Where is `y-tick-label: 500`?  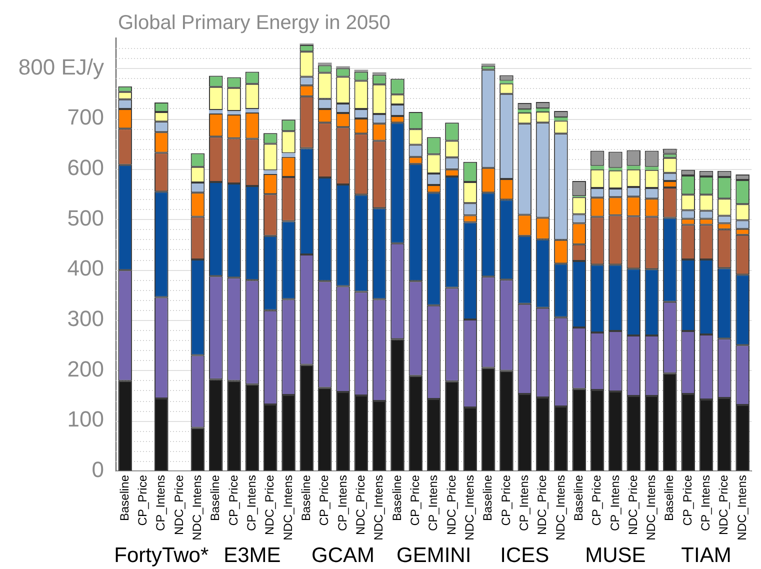 y-tick-label: 500 is located at coordinates (85, 217).